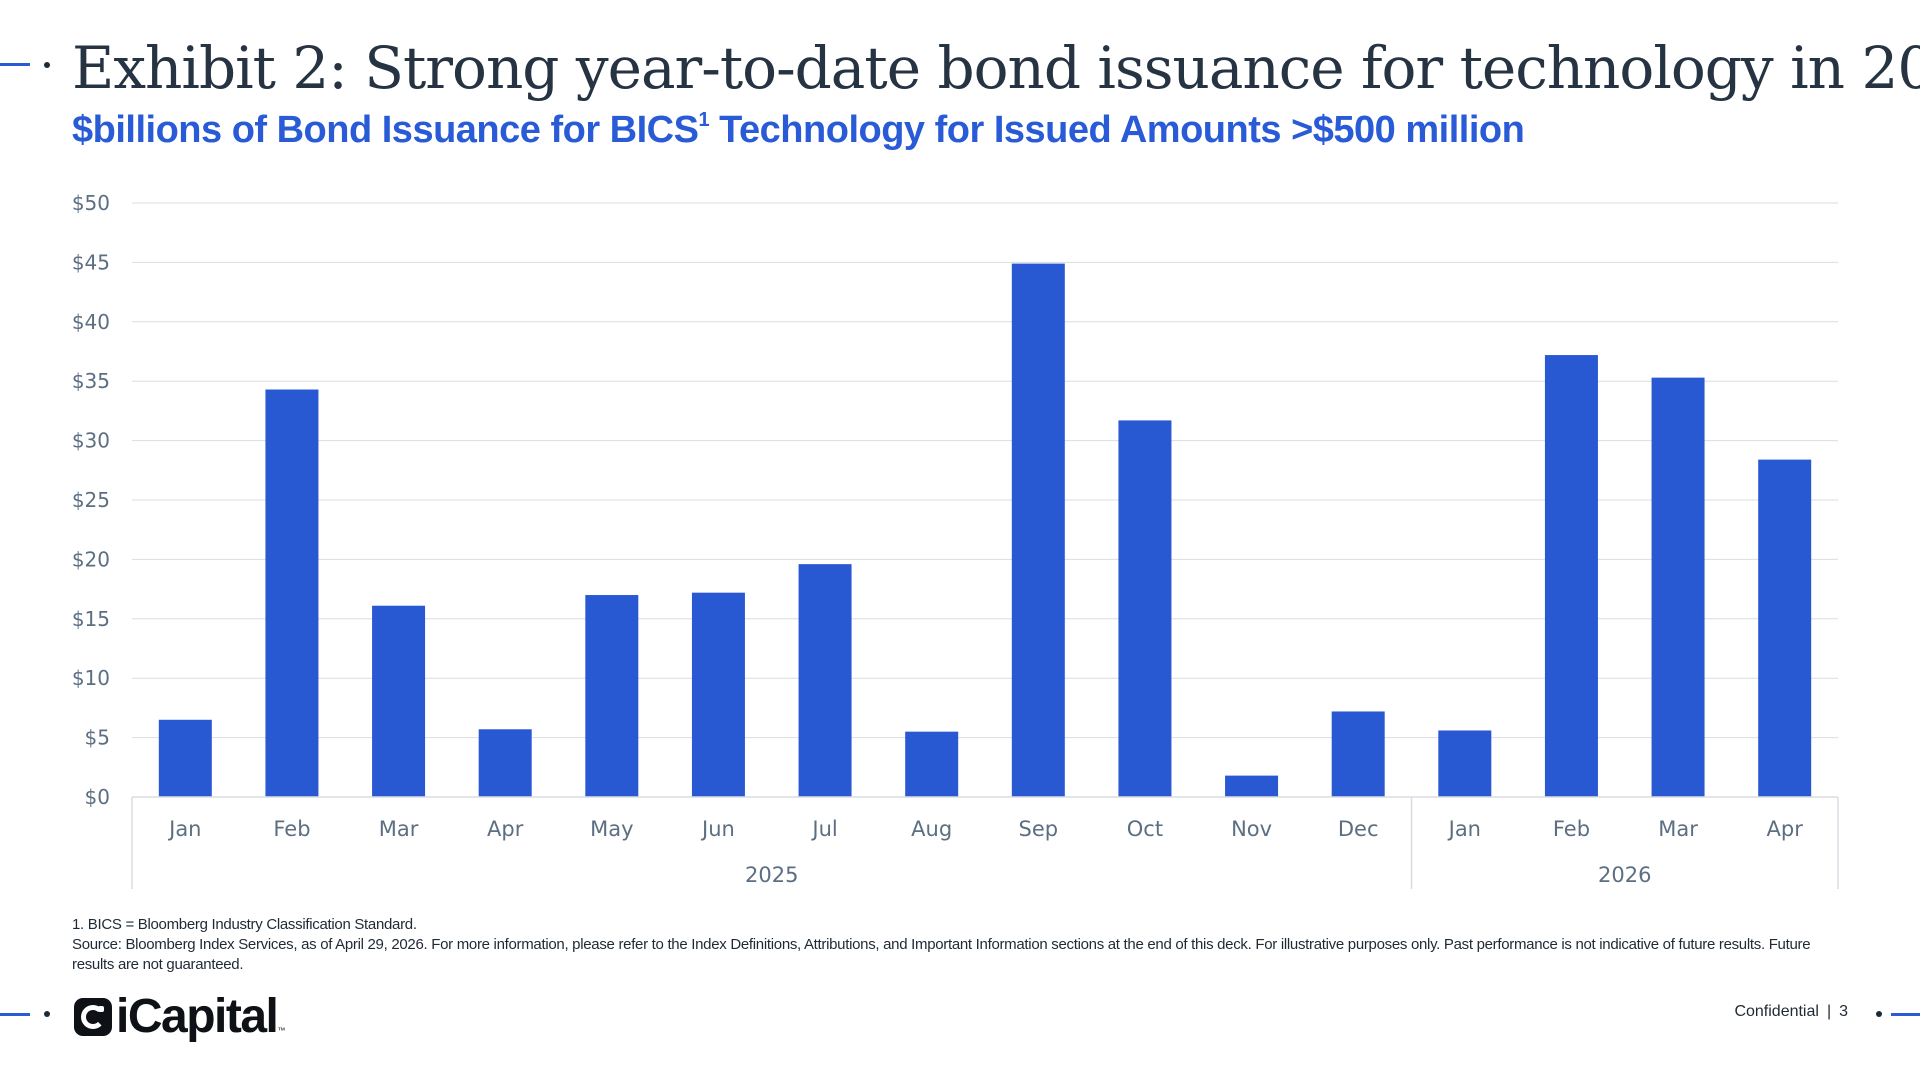 The height and width of the screenshot is (1080, 1920). Describe the element at coordinates (931, 829) in the screenshot. I see `x-tick-label: Aug` at that location.